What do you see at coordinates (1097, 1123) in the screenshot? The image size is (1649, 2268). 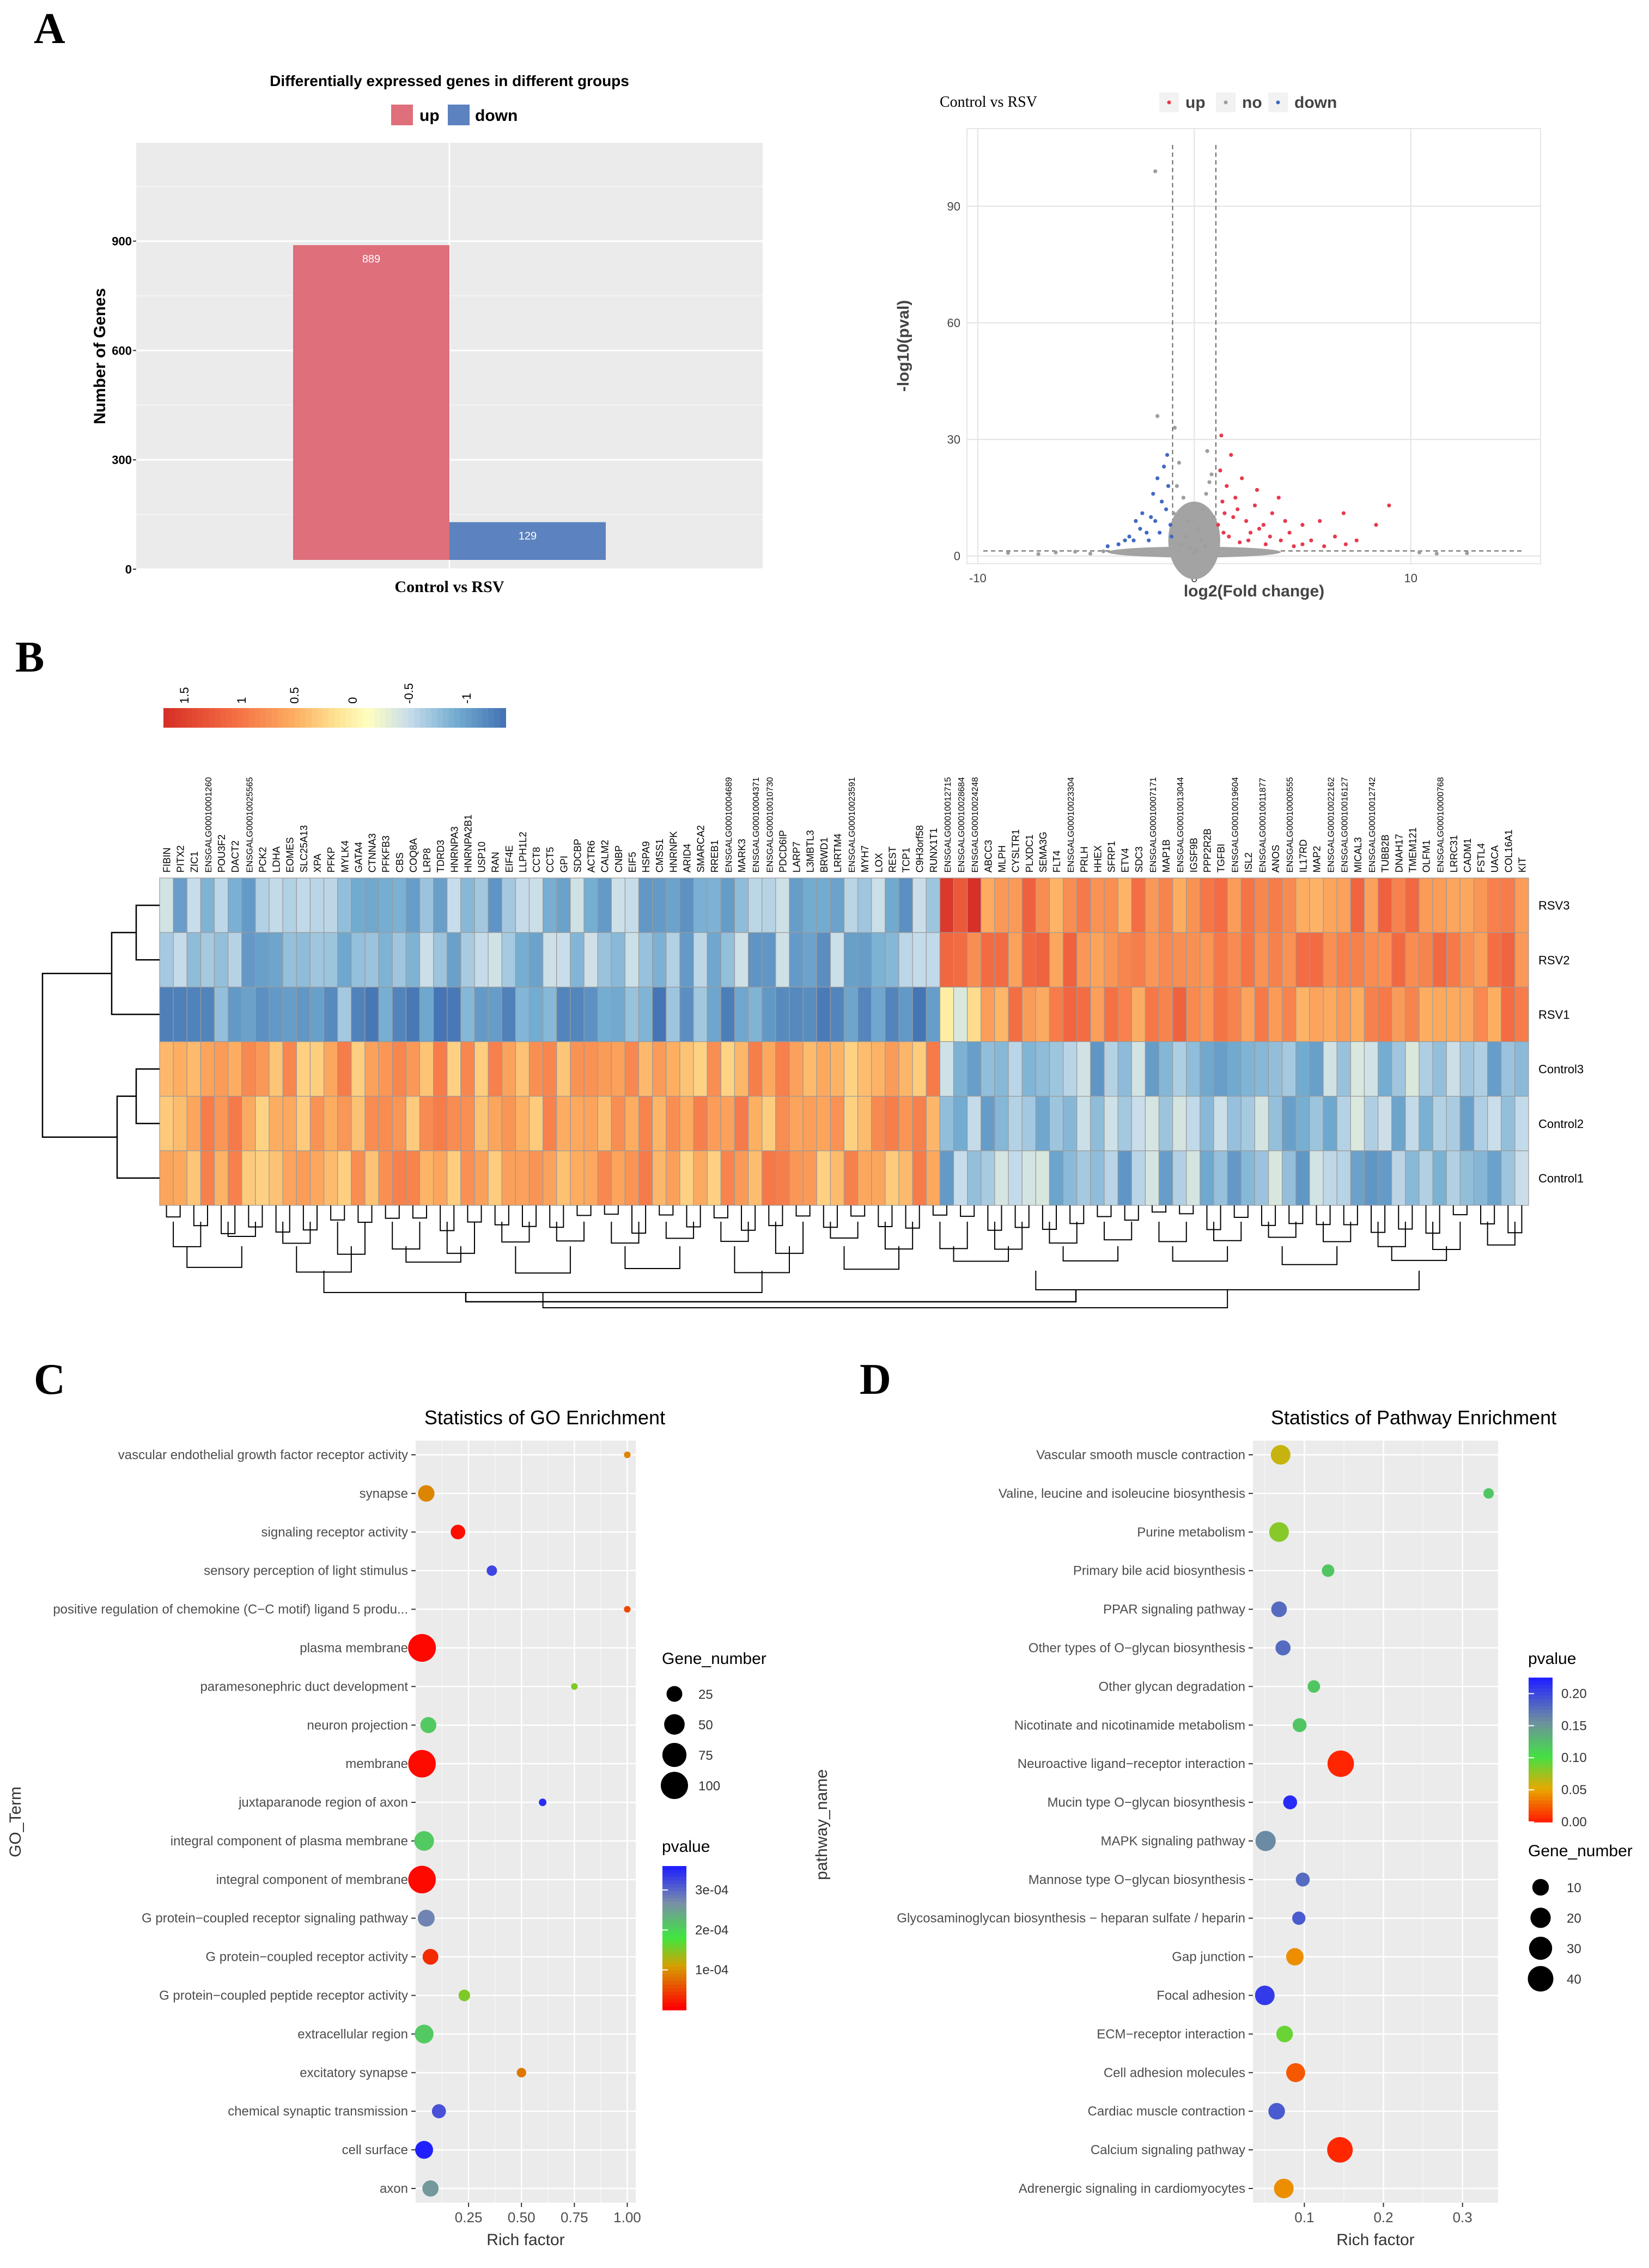 I see `heatmap-cell-r4-c68` at bounding box center [1097, 1123].